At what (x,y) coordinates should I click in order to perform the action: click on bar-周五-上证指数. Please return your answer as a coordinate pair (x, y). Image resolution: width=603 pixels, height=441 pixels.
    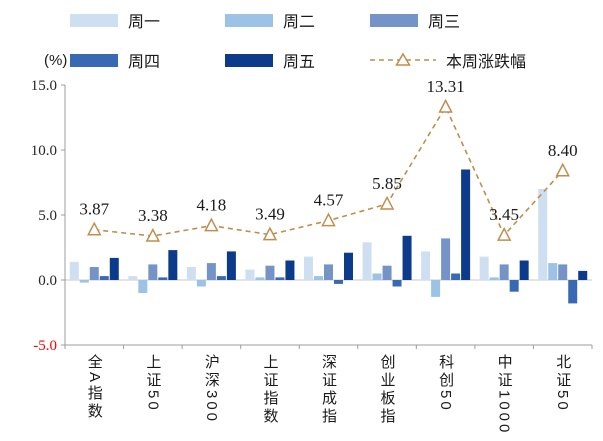
    Looking at the image, I should click on (290, 270).